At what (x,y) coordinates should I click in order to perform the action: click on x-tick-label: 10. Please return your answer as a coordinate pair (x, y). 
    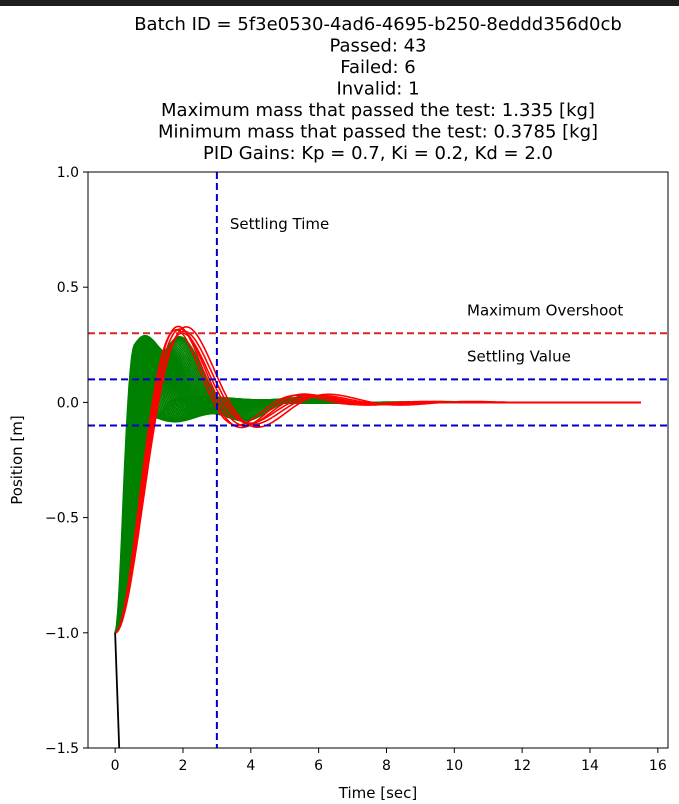
    Looking at the image, I should click on (454, 766).